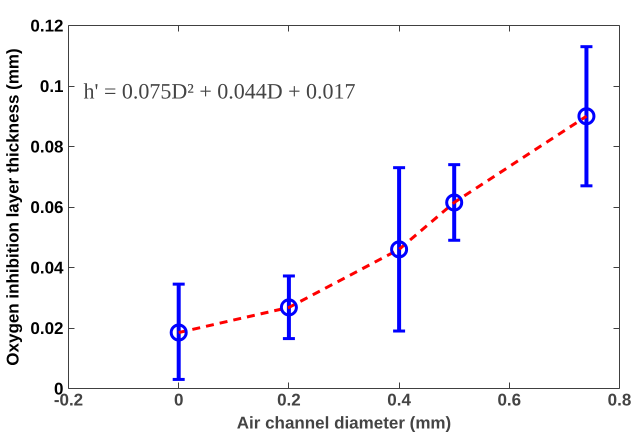 This screenshot has width=634, height=435. Describe the element at coordinates (52, 86) in the screenshot. I see `y-tick-label: 0.1` at that location.